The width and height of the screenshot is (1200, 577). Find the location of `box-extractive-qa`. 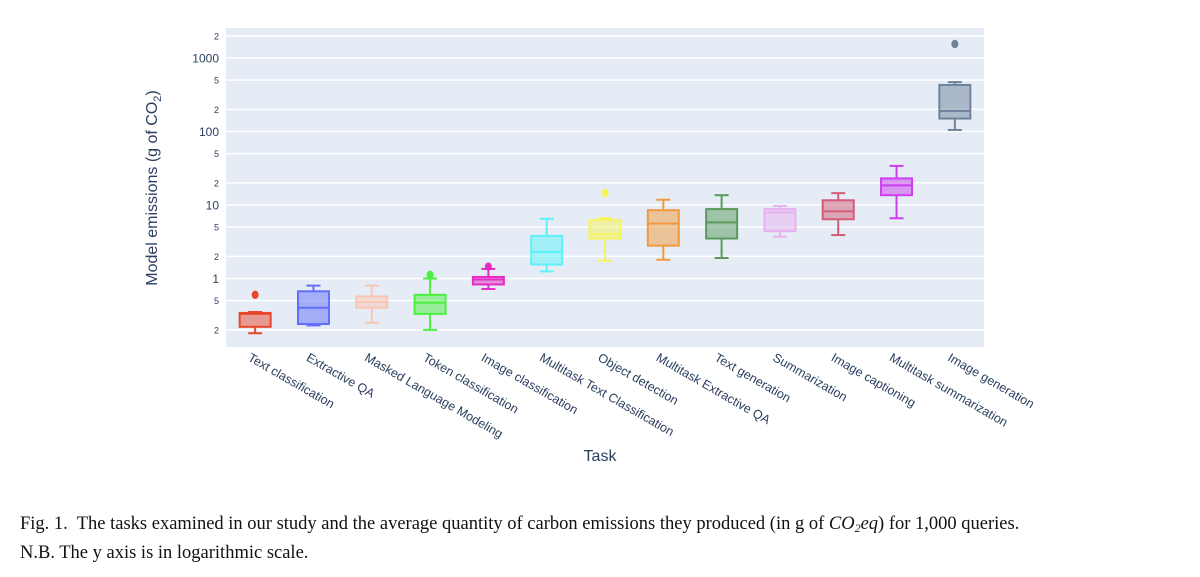

box-extractive-qa is located at coordinates (313, 305).